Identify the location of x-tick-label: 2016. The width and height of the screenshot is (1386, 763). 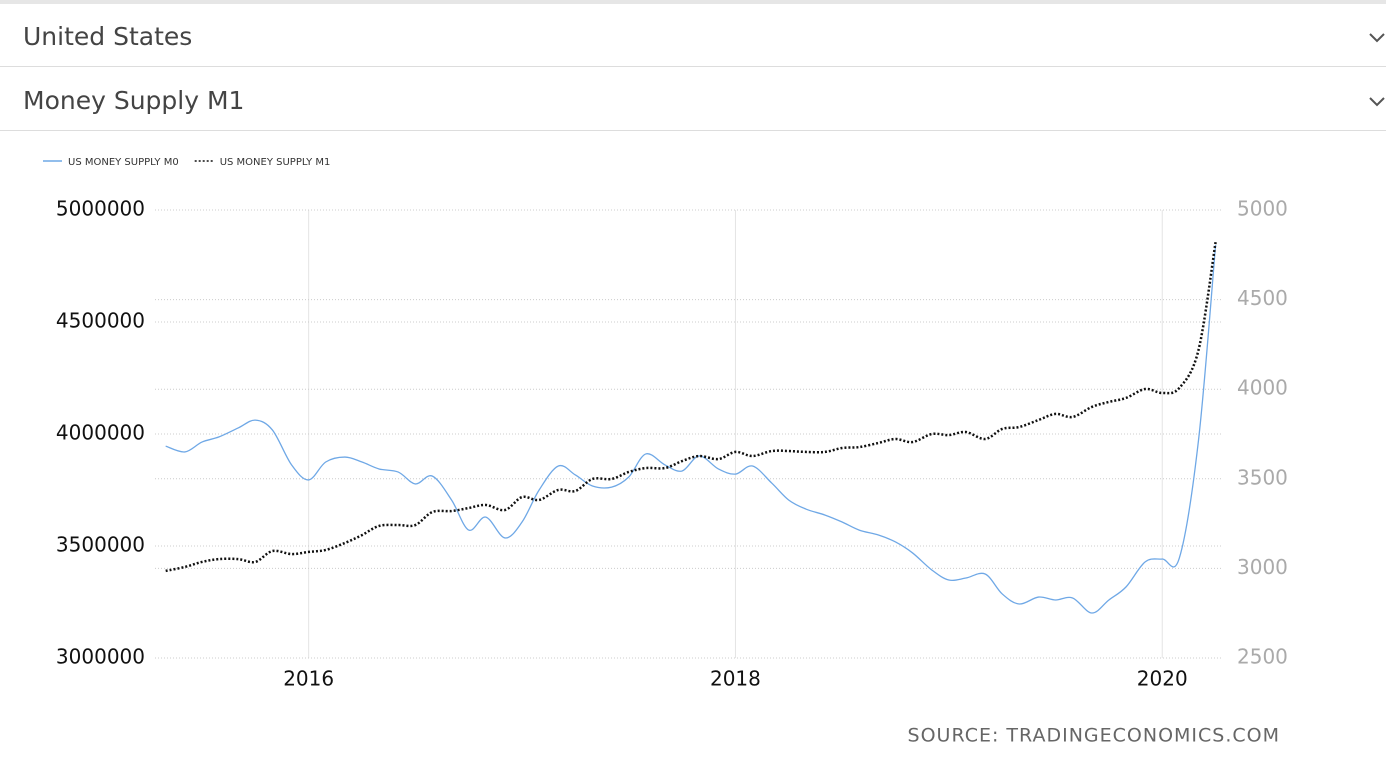
(308, 679).